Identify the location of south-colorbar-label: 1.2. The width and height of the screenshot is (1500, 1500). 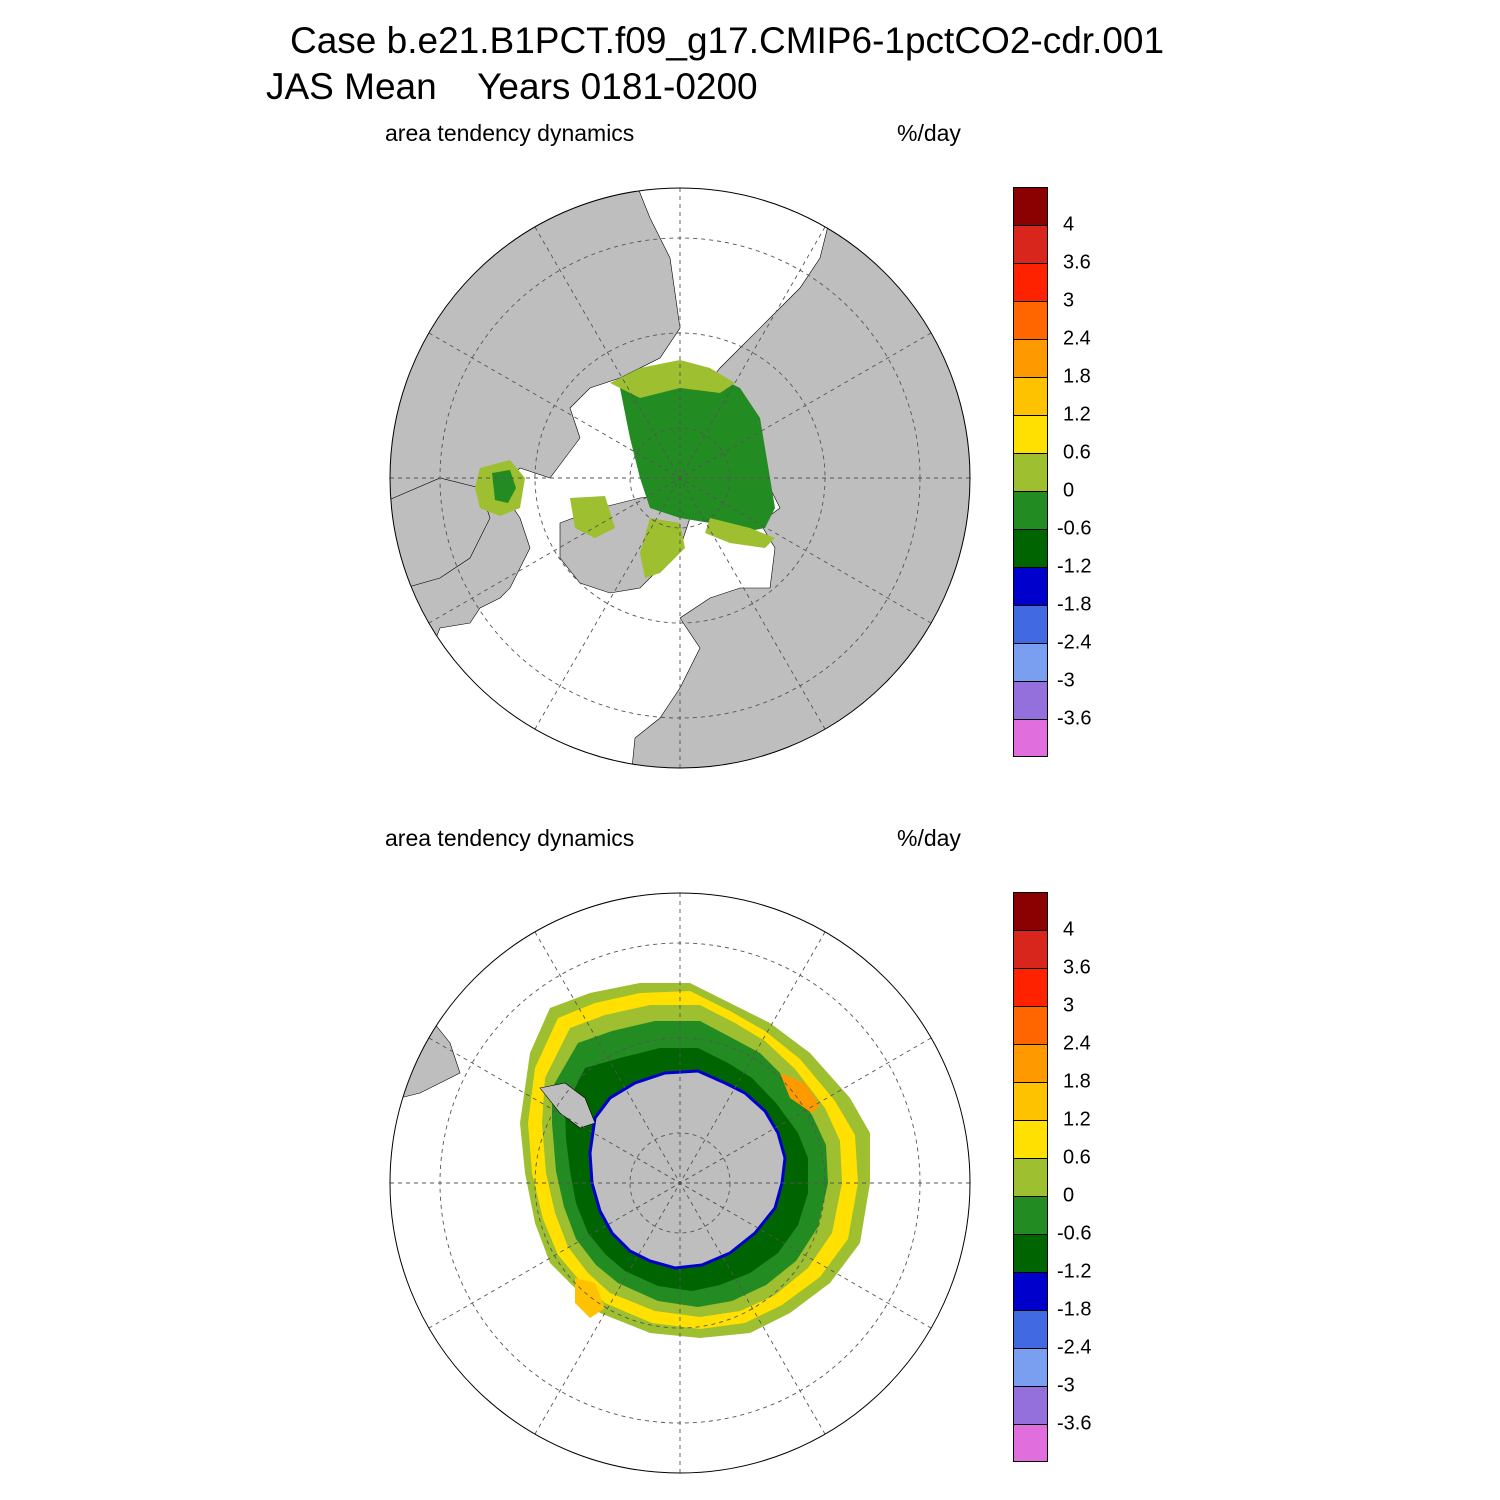
(1077, 1119).